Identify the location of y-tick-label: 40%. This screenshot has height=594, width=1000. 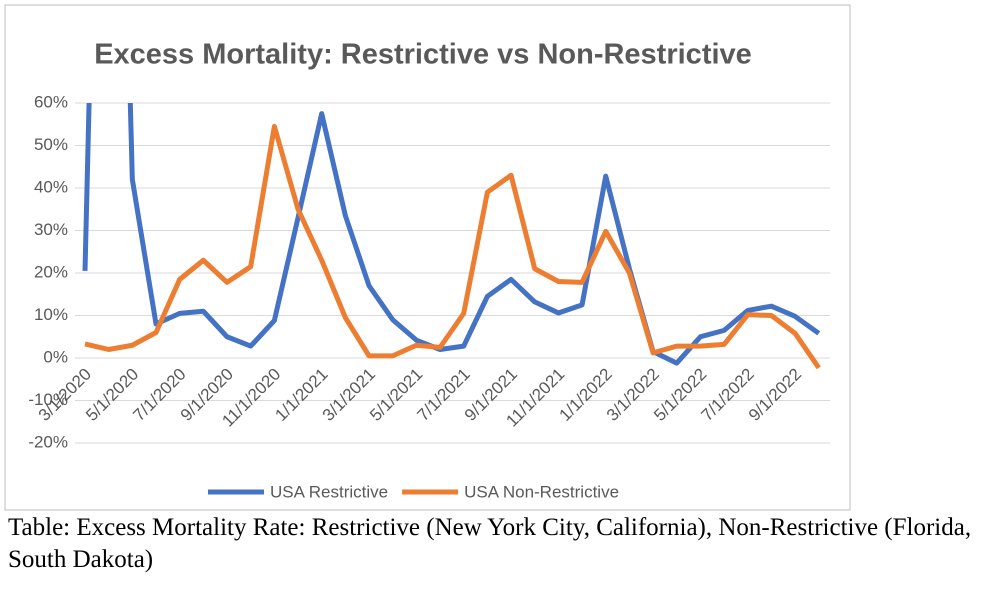
(51, 186).